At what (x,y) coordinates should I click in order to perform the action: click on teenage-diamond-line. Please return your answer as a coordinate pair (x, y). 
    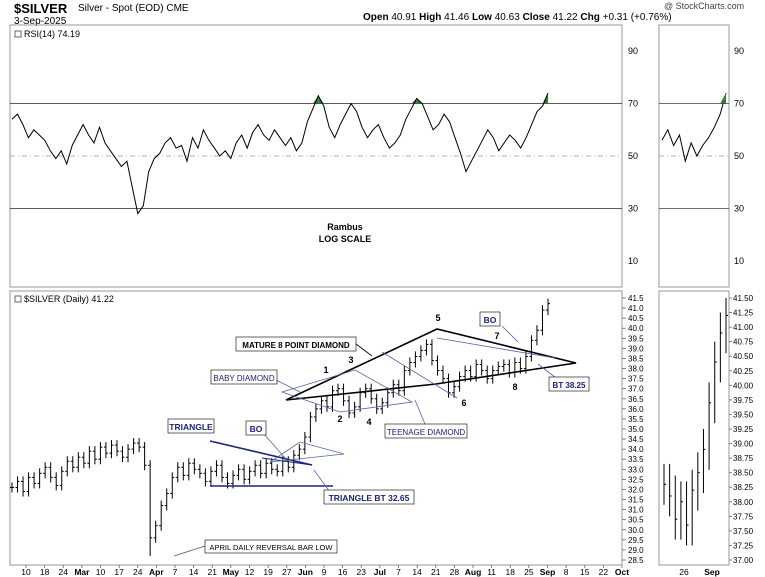
    Looking at the image, I should click on (419, 375).